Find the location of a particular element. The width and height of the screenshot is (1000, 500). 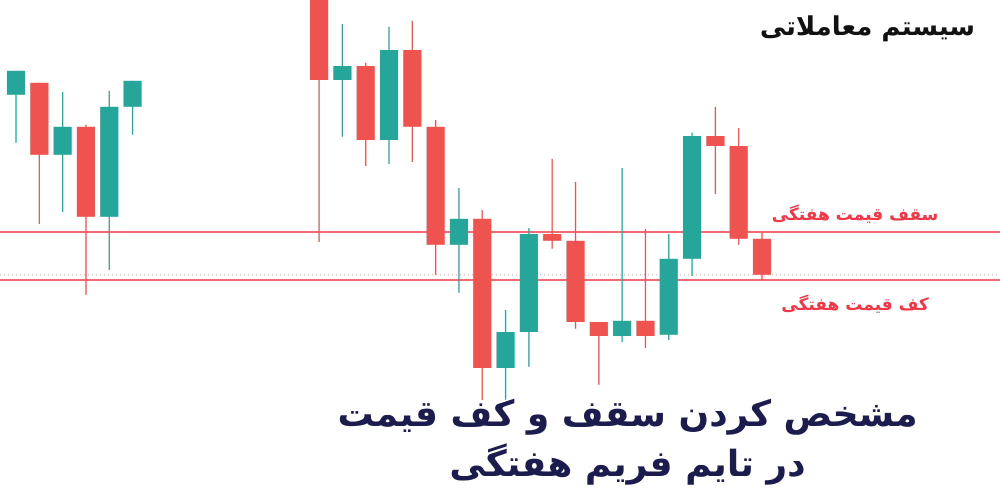

ref-line-label: سقف قیمت هفتگی is located at coordinates (855, 214).